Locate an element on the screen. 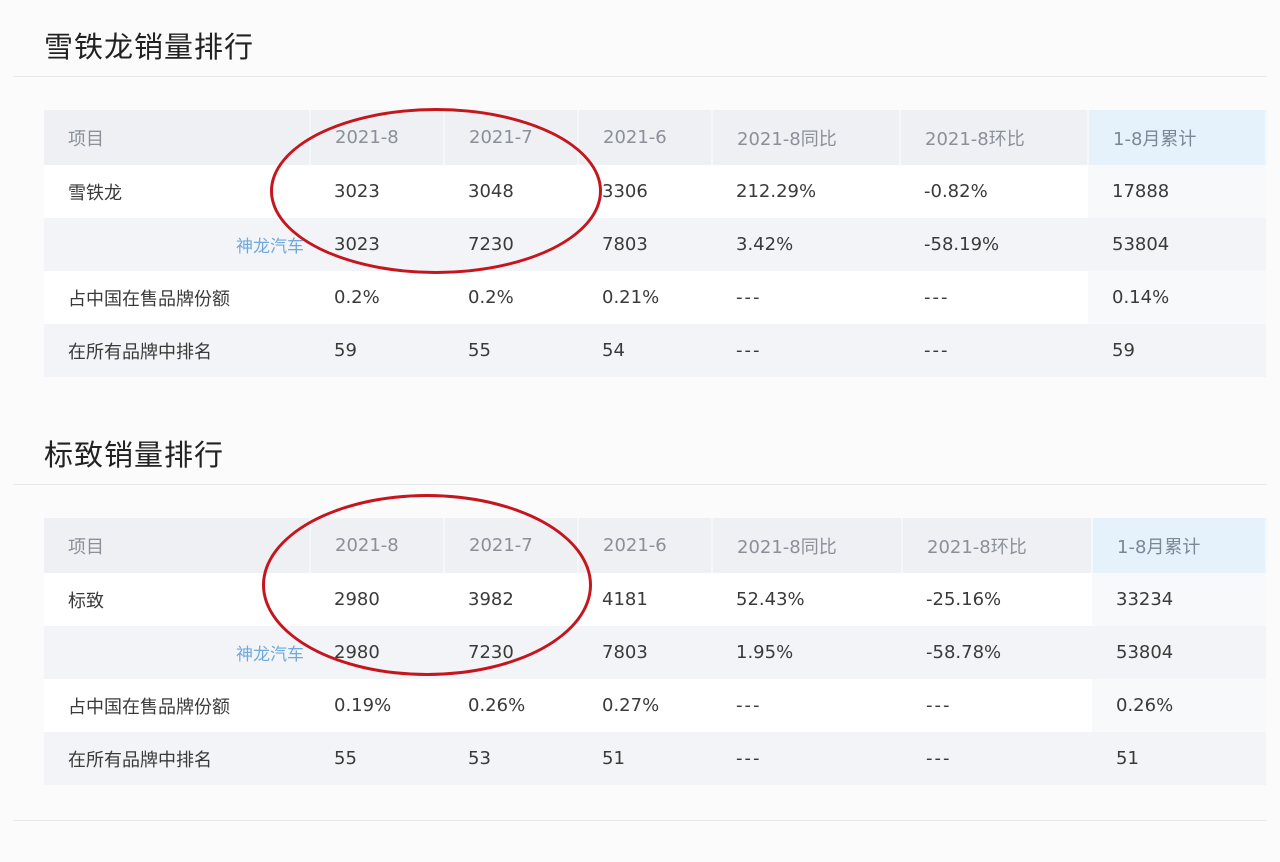 The image size is (1280, 862). section-title: 标致销量排行 is located at coordinates (134, 455).